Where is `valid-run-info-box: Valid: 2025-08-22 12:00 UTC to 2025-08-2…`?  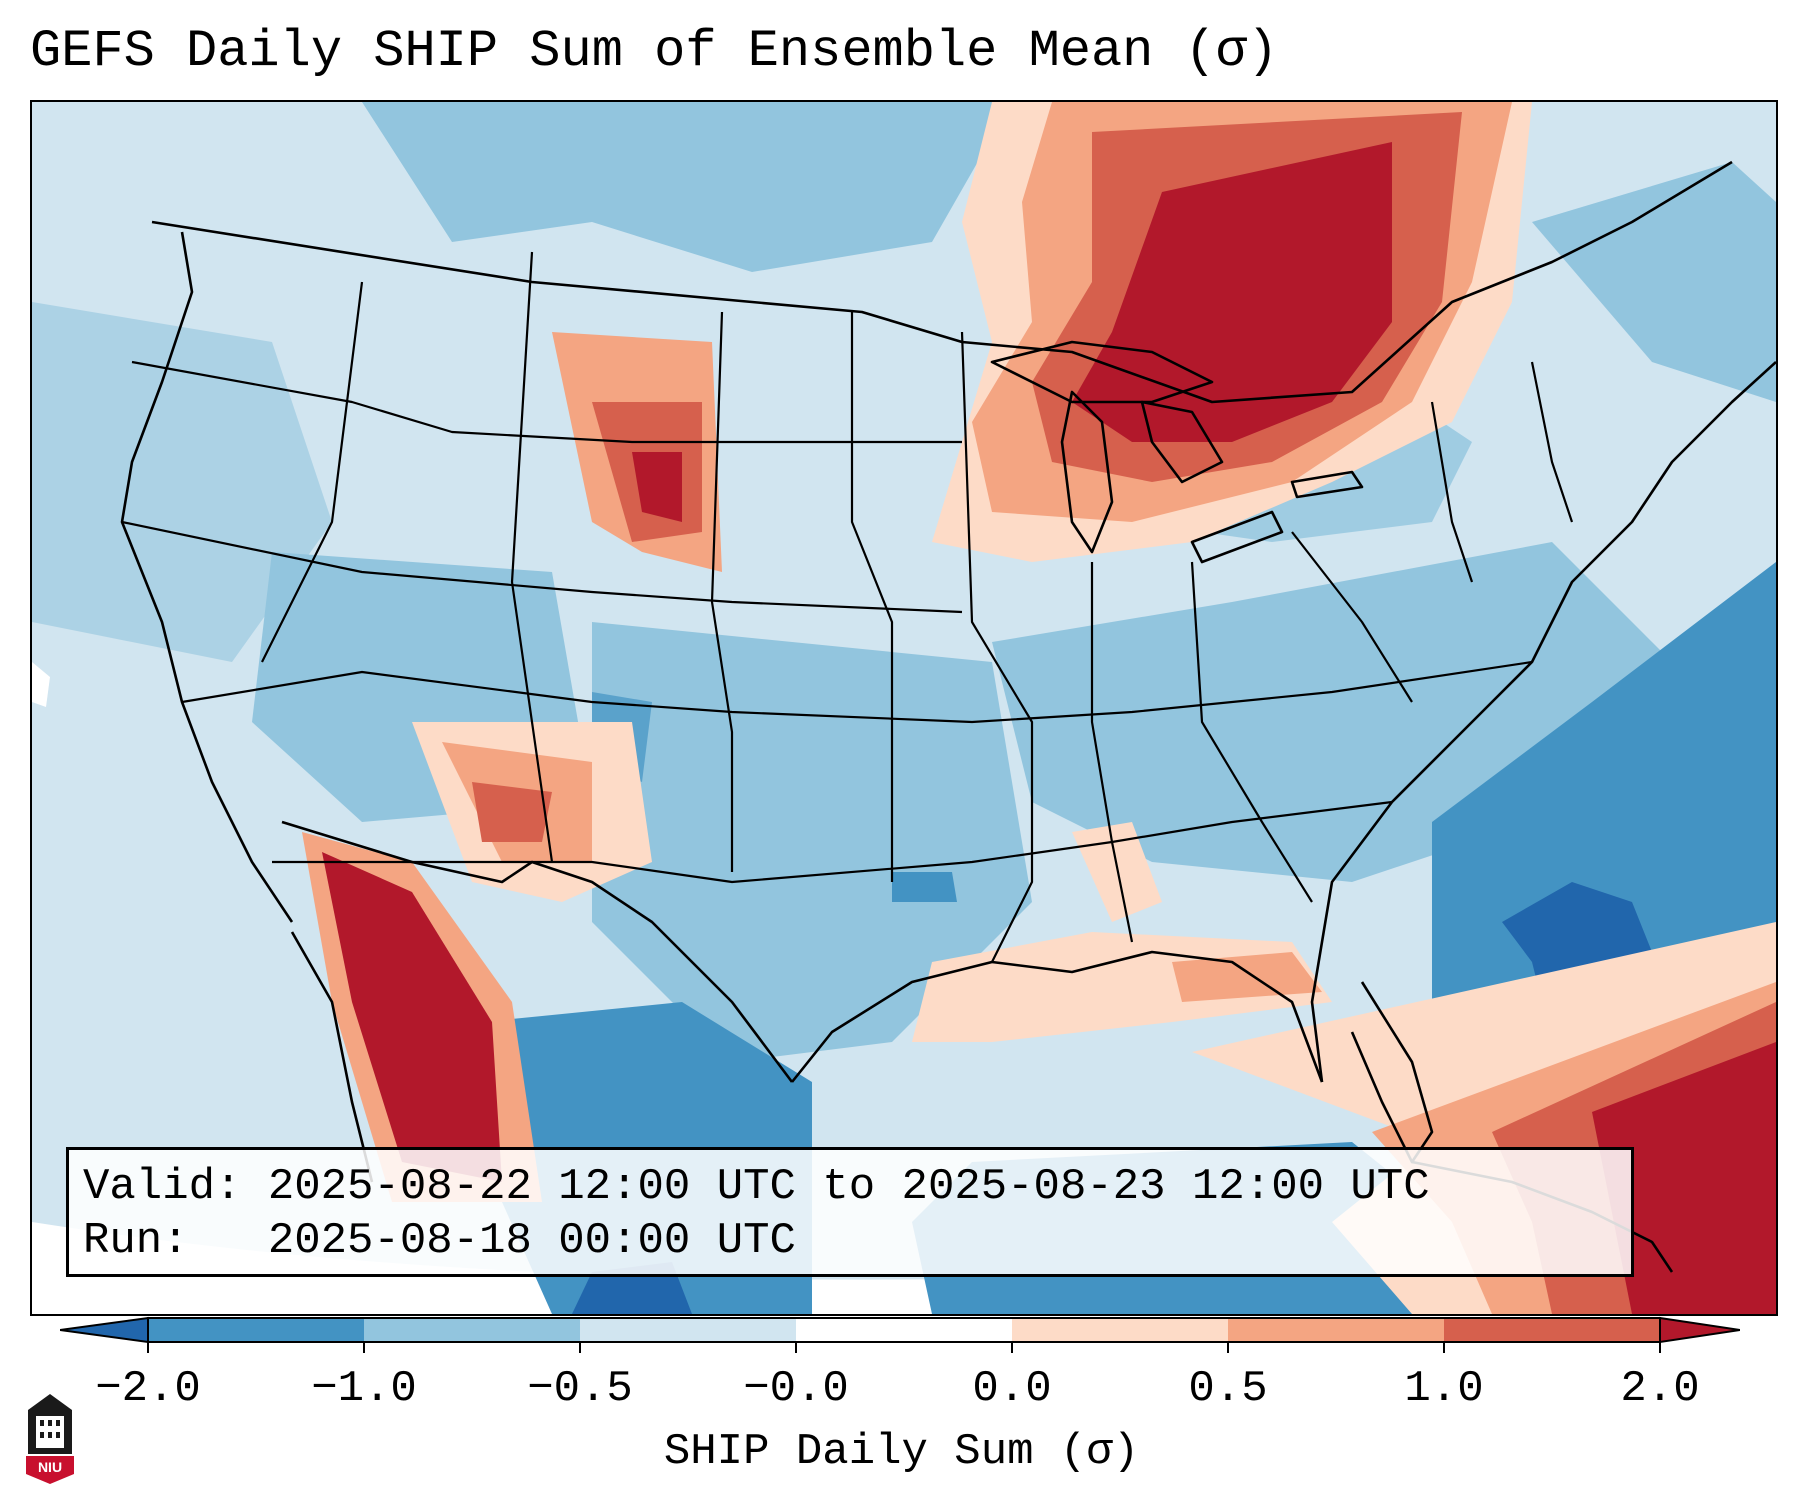
valid-run-info-box: Valid: 2025-08-22 12:00 UTC to 2025-08-2… is located at coordinates (850, 1212).